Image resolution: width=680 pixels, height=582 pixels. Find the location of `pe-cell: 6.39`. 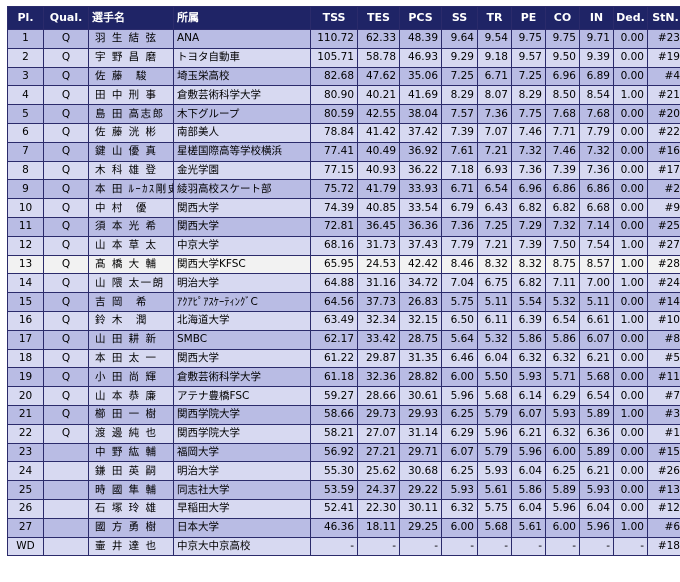

pe-cell: 6.39 is located at coordinates (528, 320).